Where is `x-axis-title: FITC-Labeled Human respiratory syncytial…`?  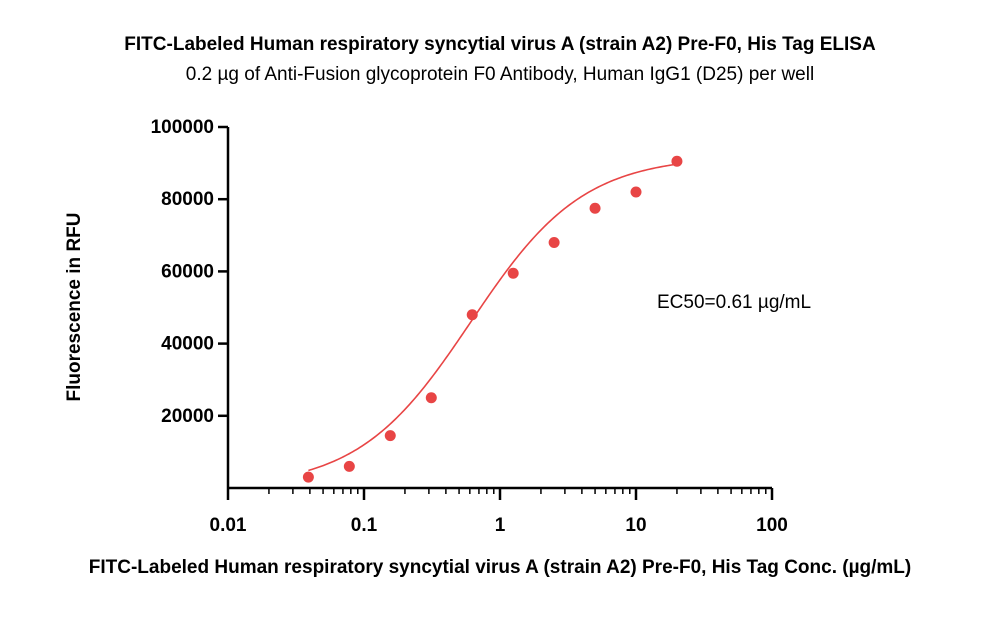
x-axis-title: FITC-Labeled Human respiratory syncytial… is located at coordinates (500, 567).